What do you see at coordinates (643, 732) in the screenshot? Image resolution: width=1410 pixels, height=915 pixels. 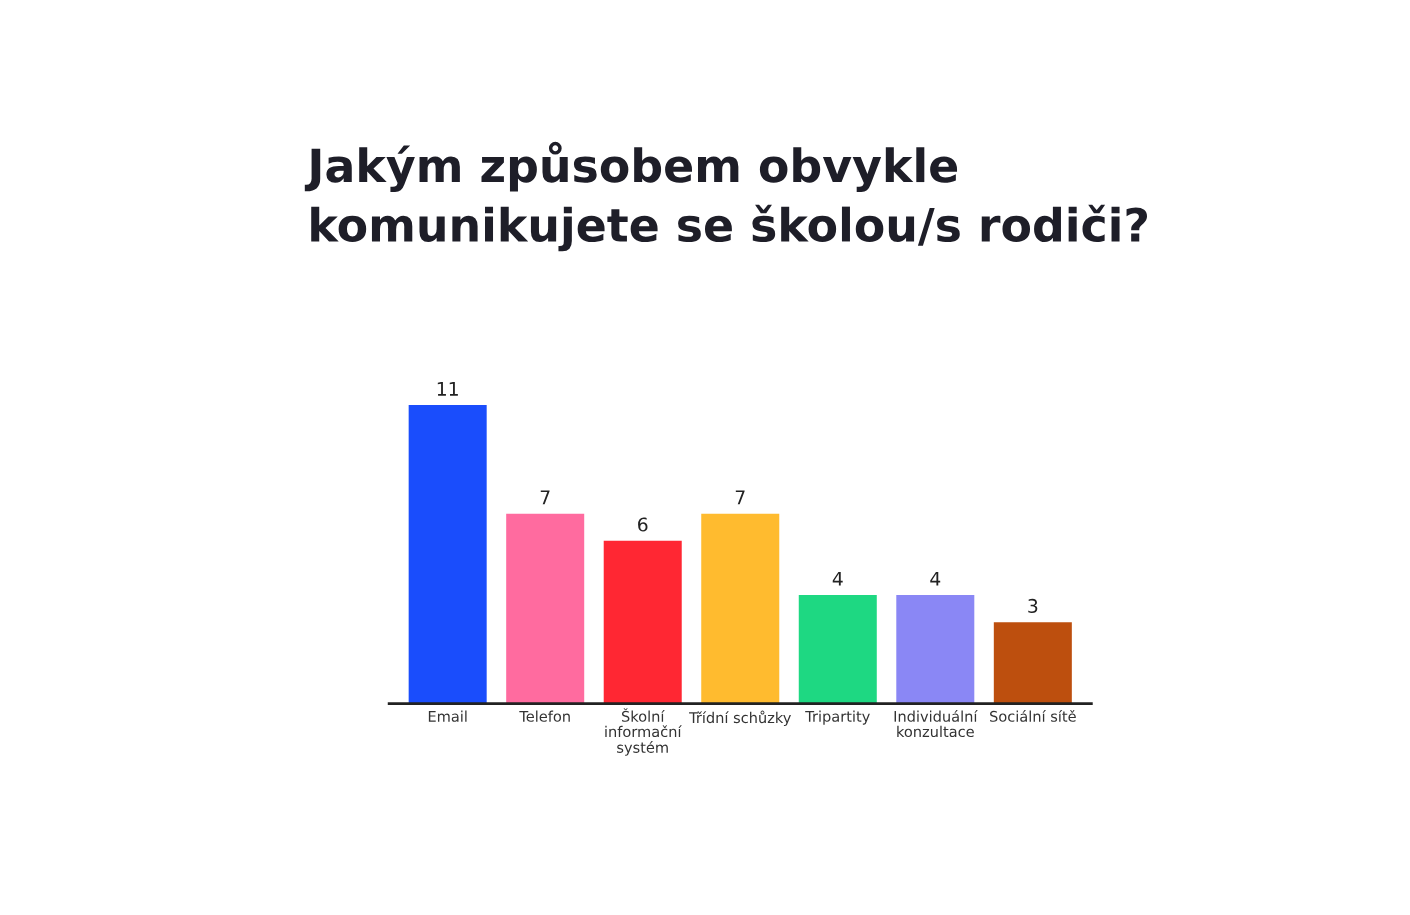 I see `x-tick-label: Školní informační systém` at bounding box center [643, 732].